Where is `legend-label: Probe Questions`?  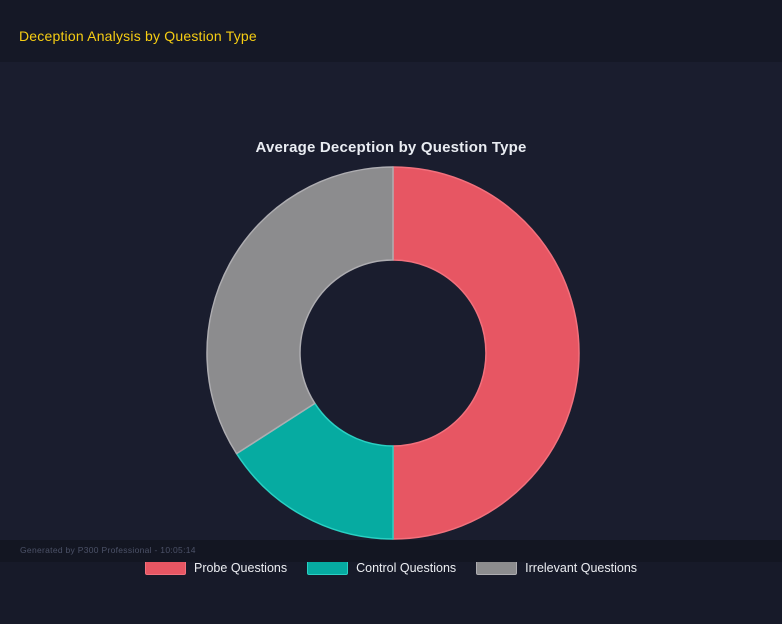
legend-label: Probe Questions is located at coordinates (240, 567).